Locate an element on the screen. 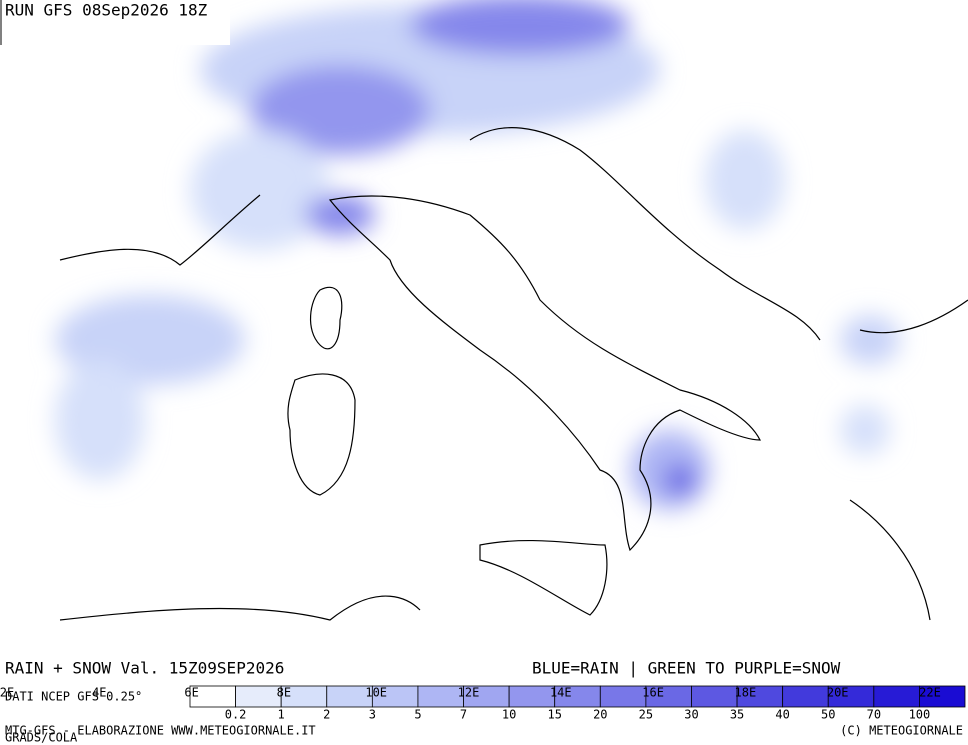 The image size is (968, 745). map-title: RAIN + SNOW Val. 15Z09SEP2026 is located at coordinates (144, 668).